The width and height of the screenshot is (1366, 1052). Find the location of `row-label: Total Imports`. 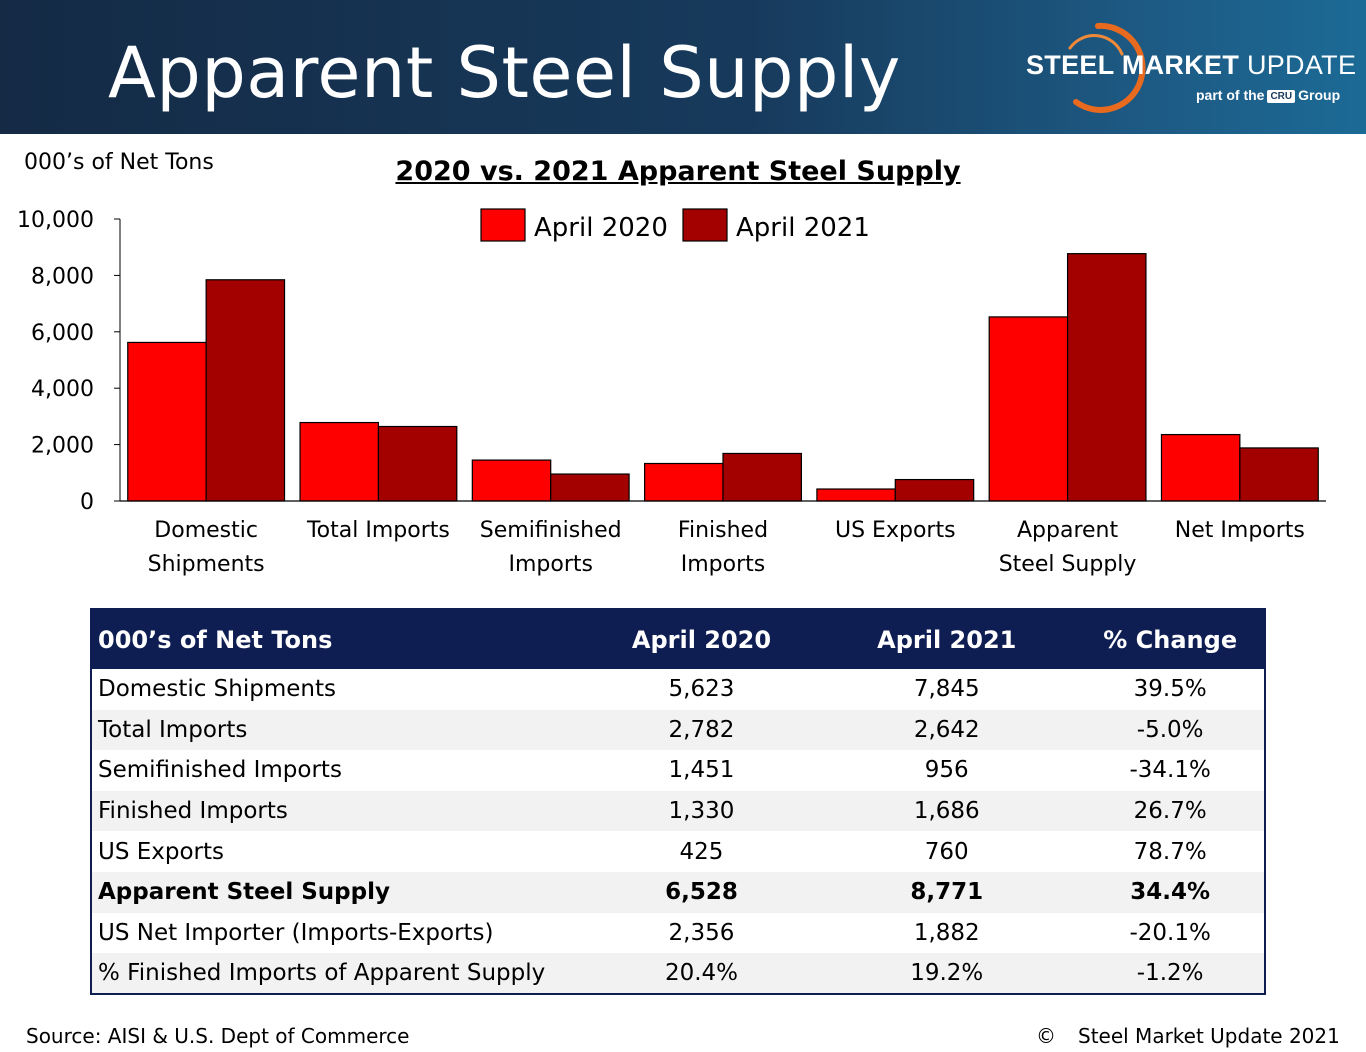

row-label: Total Imports is located at coordinates (338, 730).